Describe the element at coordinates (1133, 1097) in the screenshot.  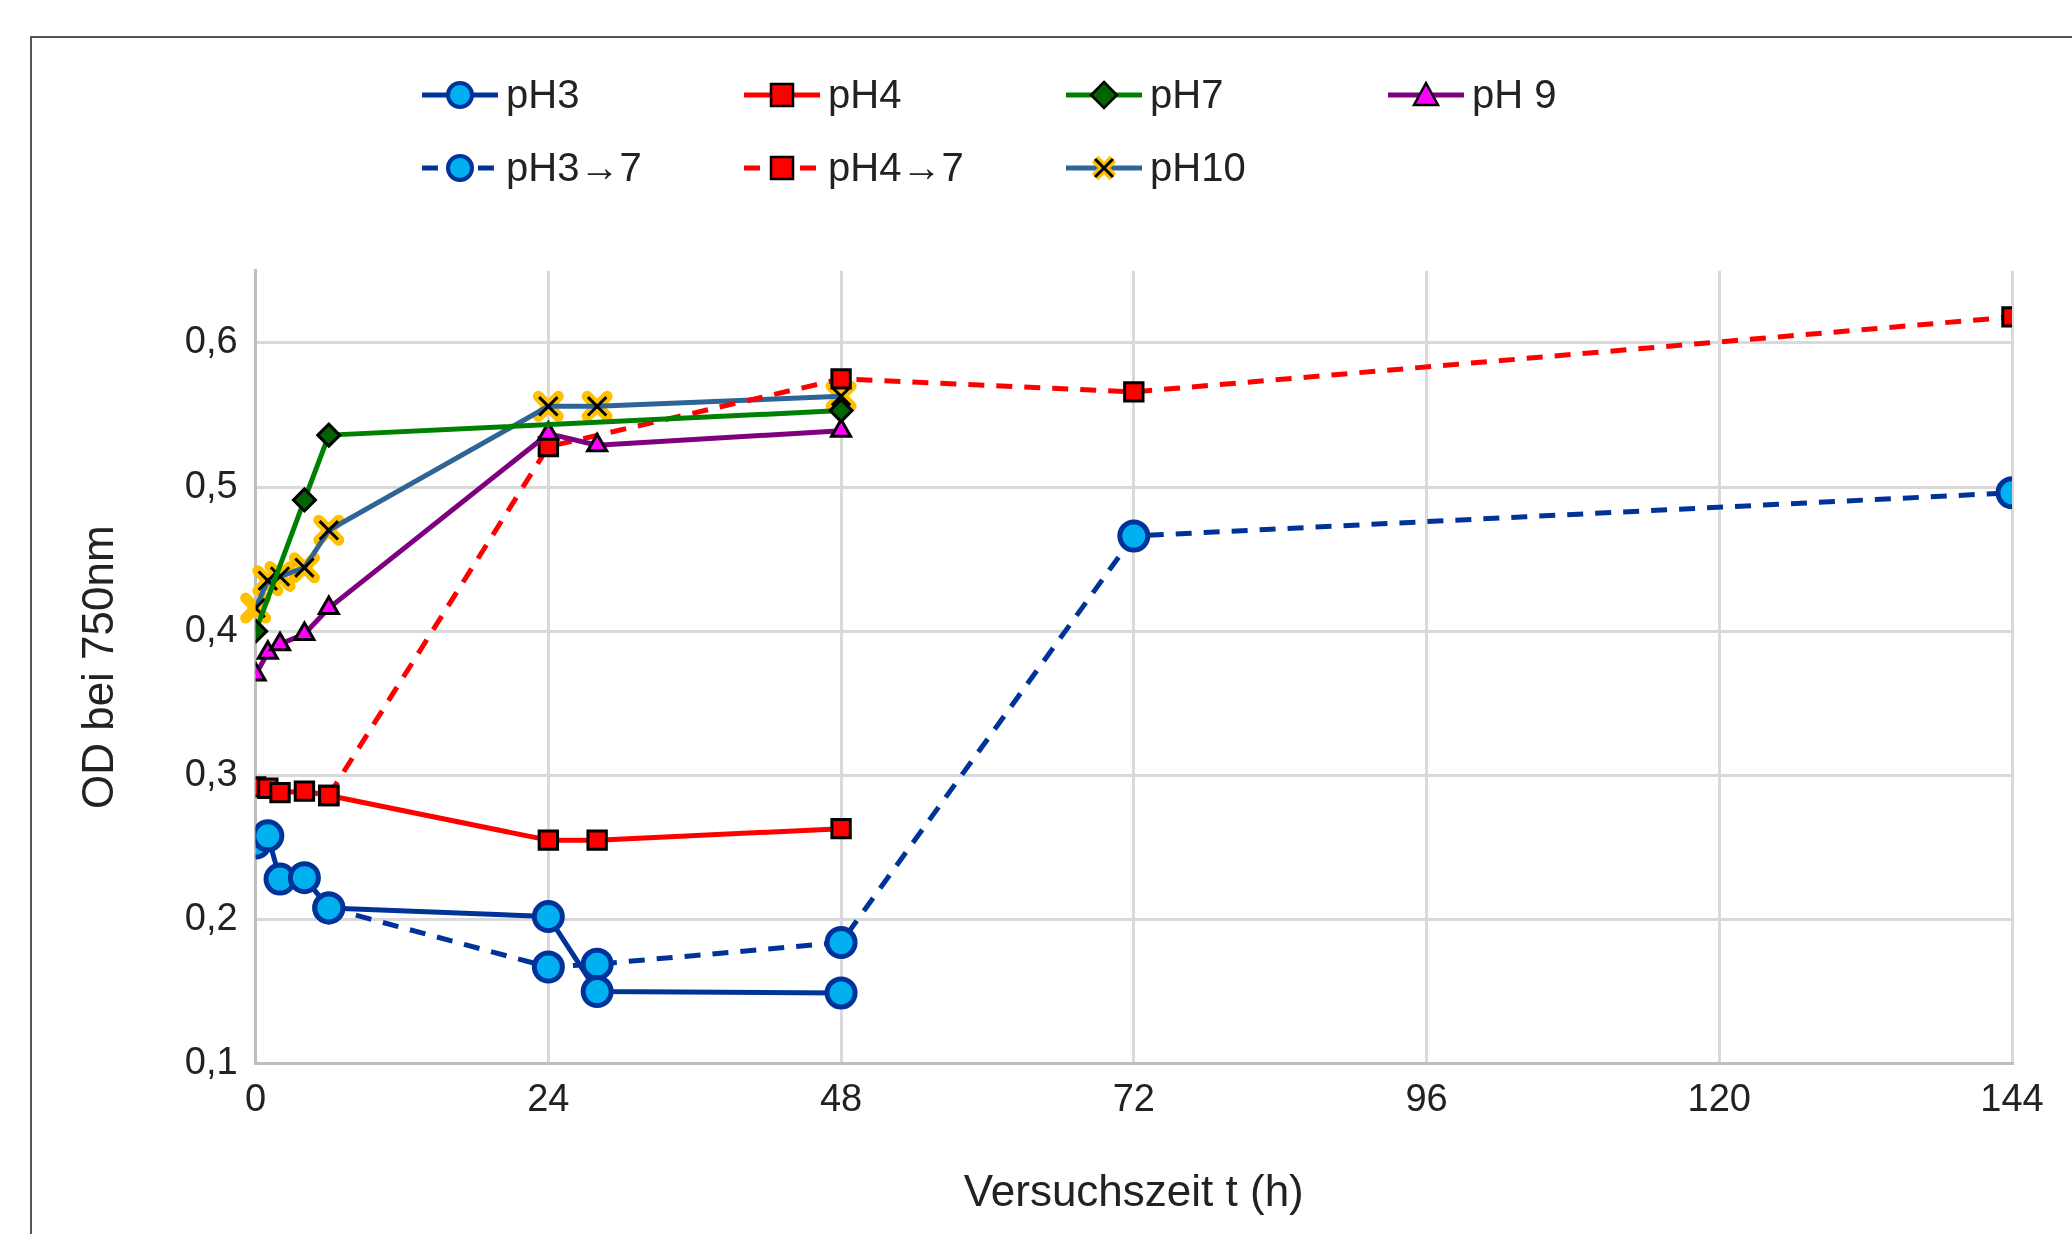
I see `x-tick-label: 72` at that location.